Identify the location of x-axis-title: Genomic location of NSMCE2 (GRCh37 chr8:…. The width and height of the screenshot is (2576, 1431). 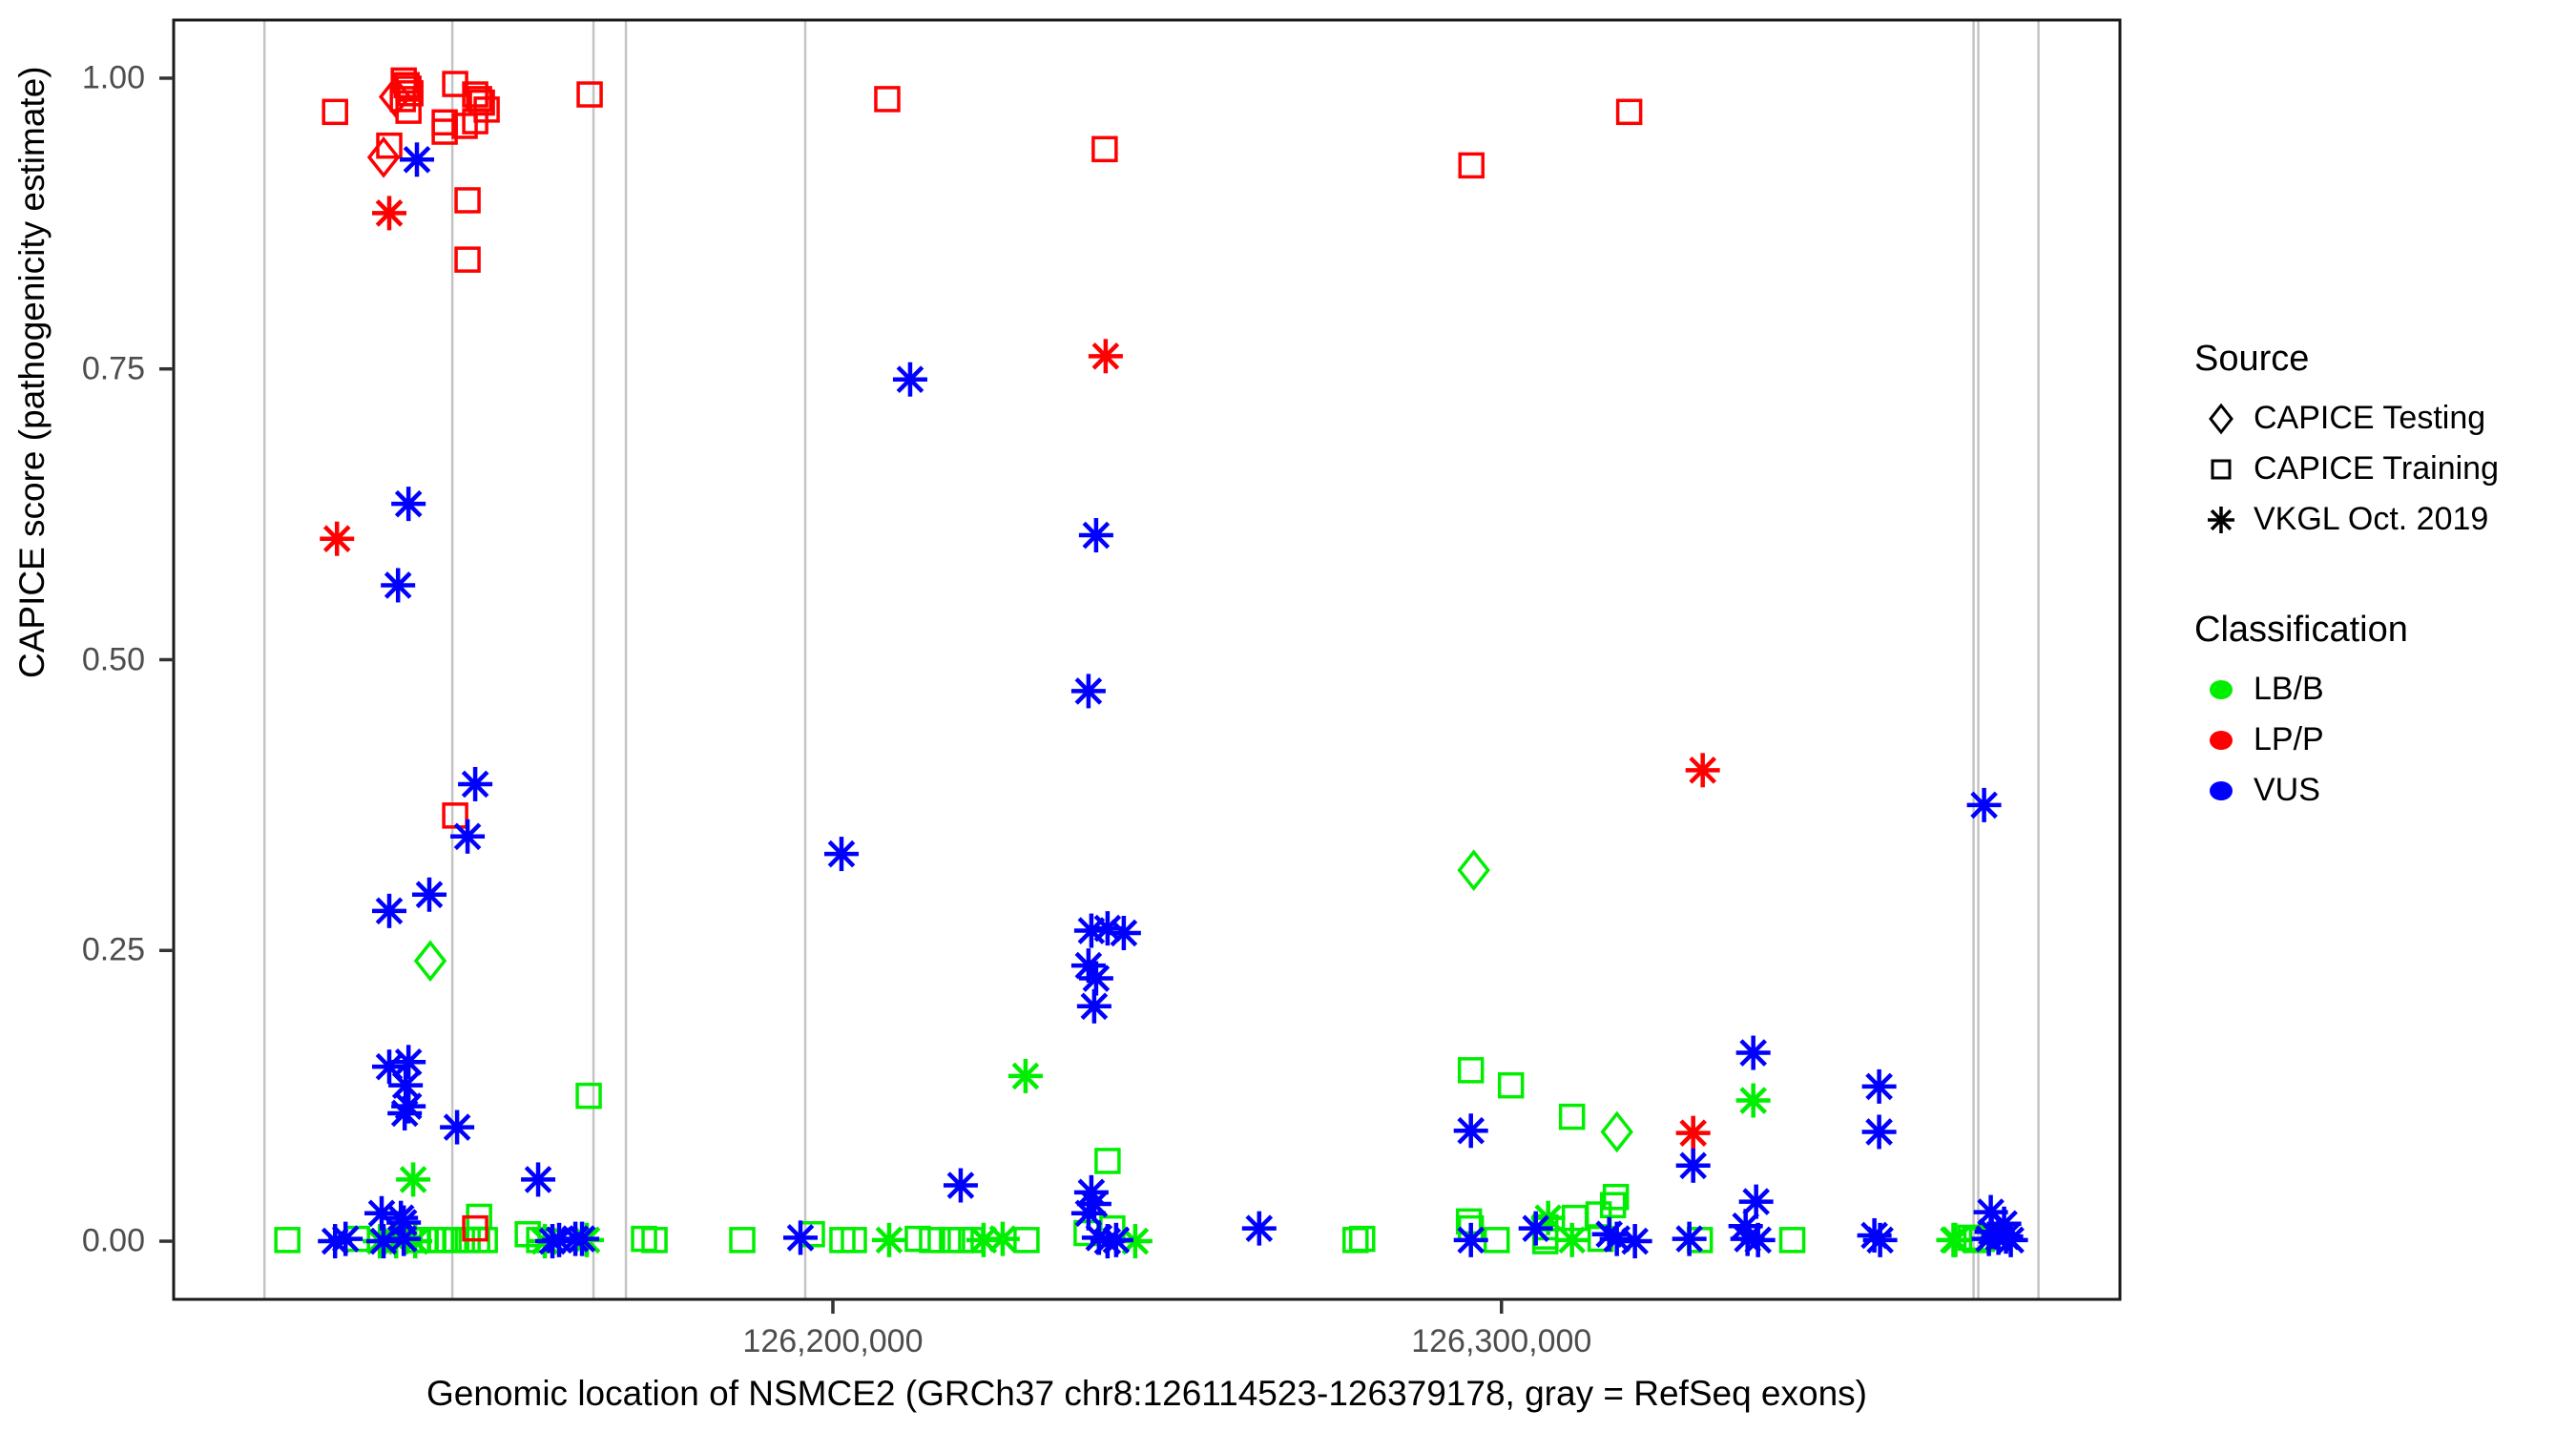
(1146, 1393).